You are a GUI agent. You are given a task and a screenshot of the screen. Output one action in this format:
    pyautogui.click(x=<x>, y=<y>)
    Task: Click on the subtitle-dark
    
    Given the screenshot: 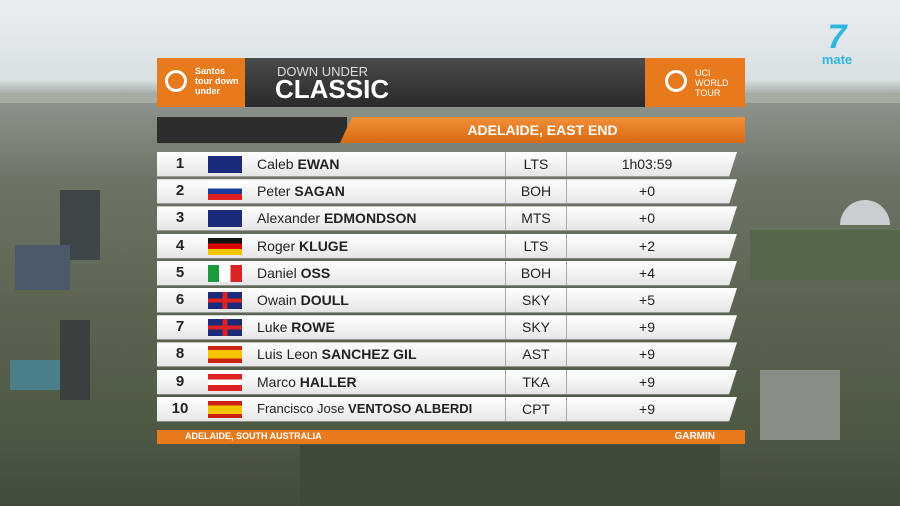 What is the action you would take?
    pyautogui.click(x=252, y=130)
    